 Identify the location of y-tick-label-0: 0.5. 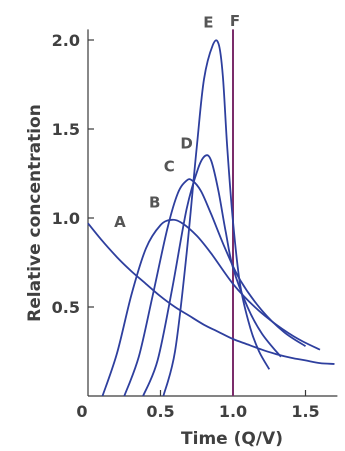
(66, 307).